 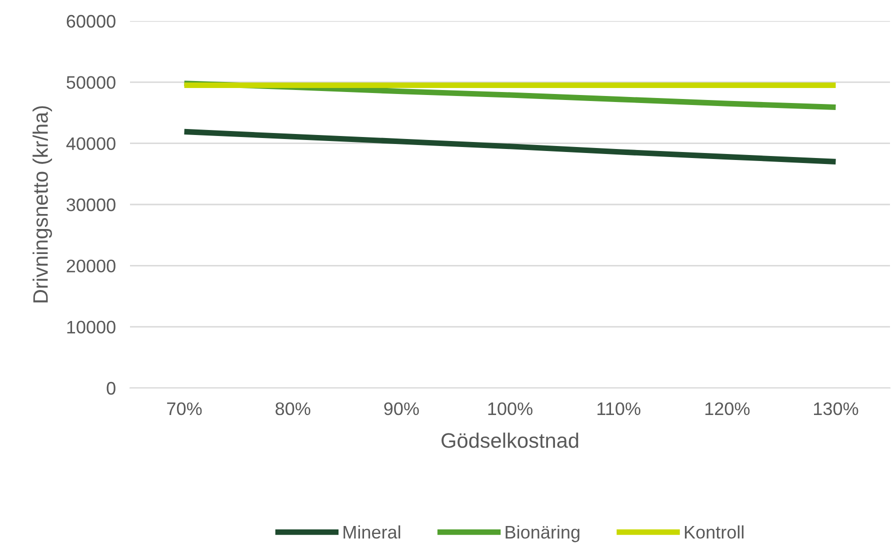 What do you see at coordinates (401, 409) in the screenshot?
I see `x-tick-label: 90%` at bounding box center [401, 409].